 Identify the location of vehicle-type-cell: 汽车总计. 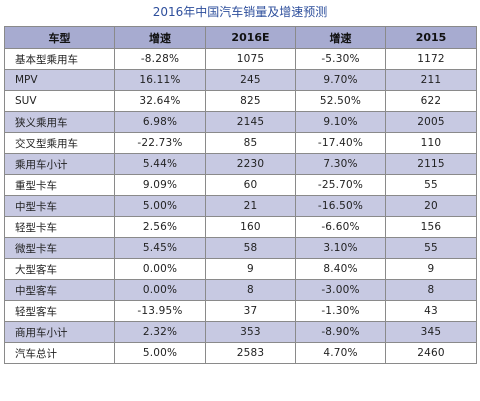
(59, 353).